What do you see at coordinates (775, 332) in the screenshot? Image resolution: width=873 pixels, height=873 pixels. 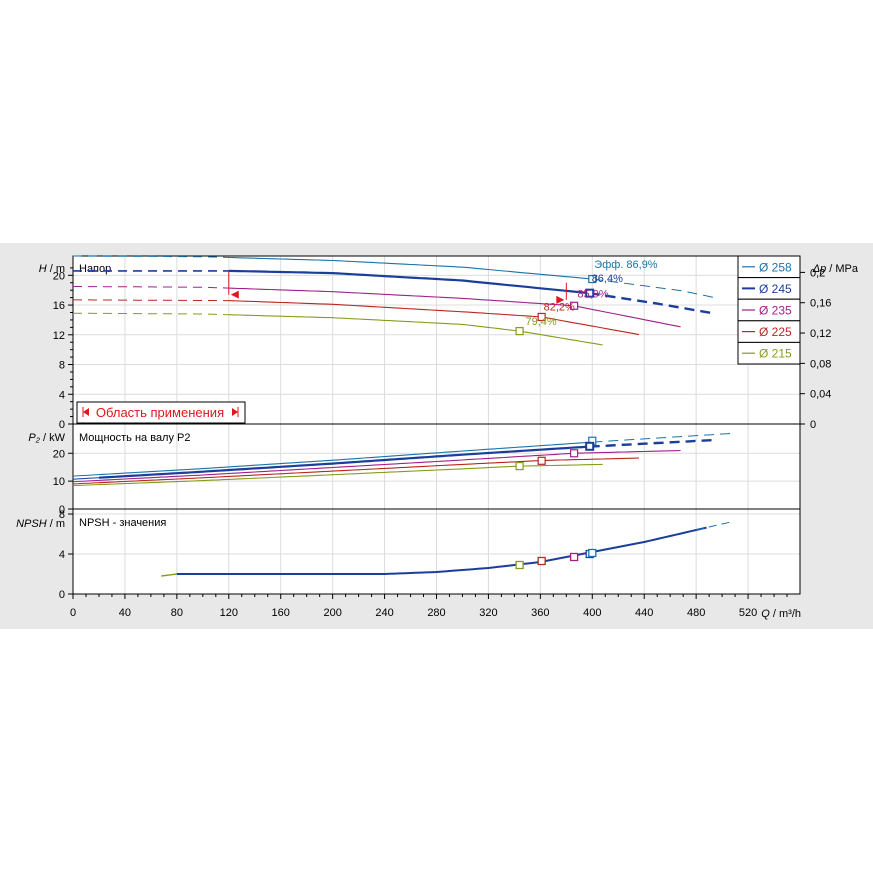 I see `legend-label: Ø 225` at bounding box center [775, 332].